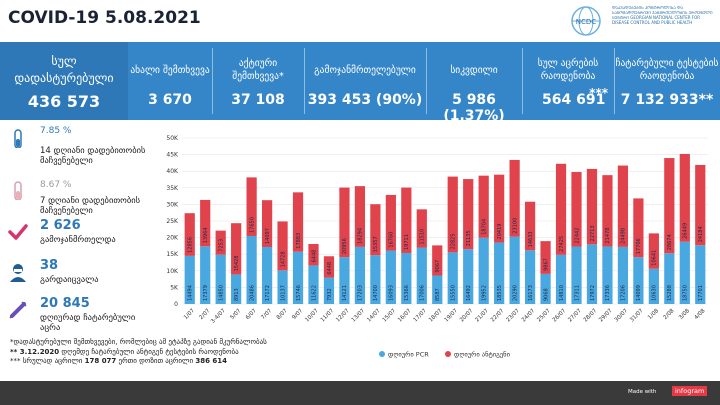 The height and width of the screenshot is (405, 720). What do you see at coordinates (405, 316) in the screenshot?
I see `x-tick-label: 16/07` at bounding box center [405, 316].